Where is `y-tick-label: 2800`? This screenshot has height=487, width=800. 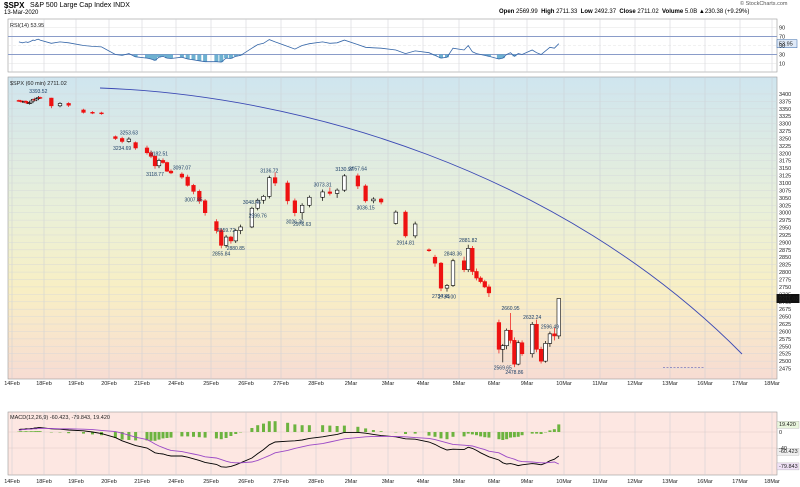 y-tick-label: 2800 is located at coordinates (785, 273).